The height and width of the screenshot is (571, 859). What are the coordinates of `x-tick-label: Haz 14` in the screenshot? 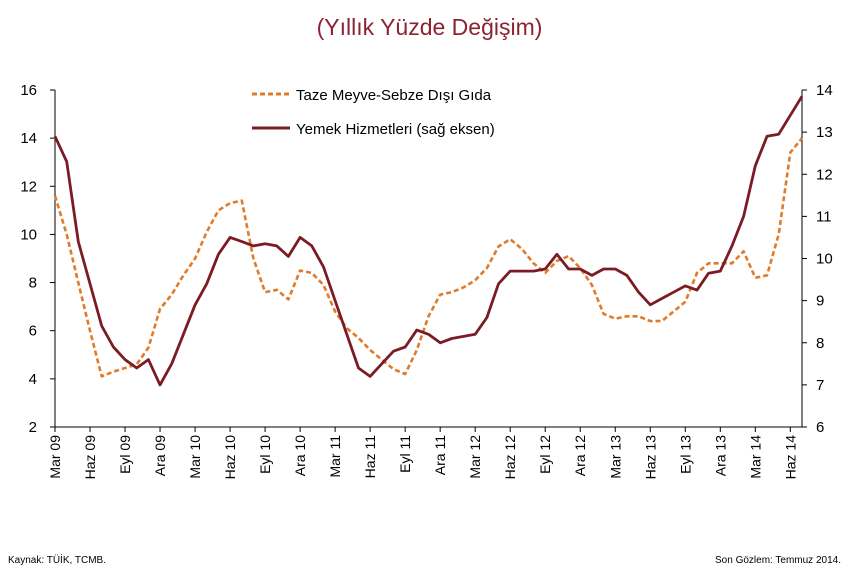 It's located at (790, 457).